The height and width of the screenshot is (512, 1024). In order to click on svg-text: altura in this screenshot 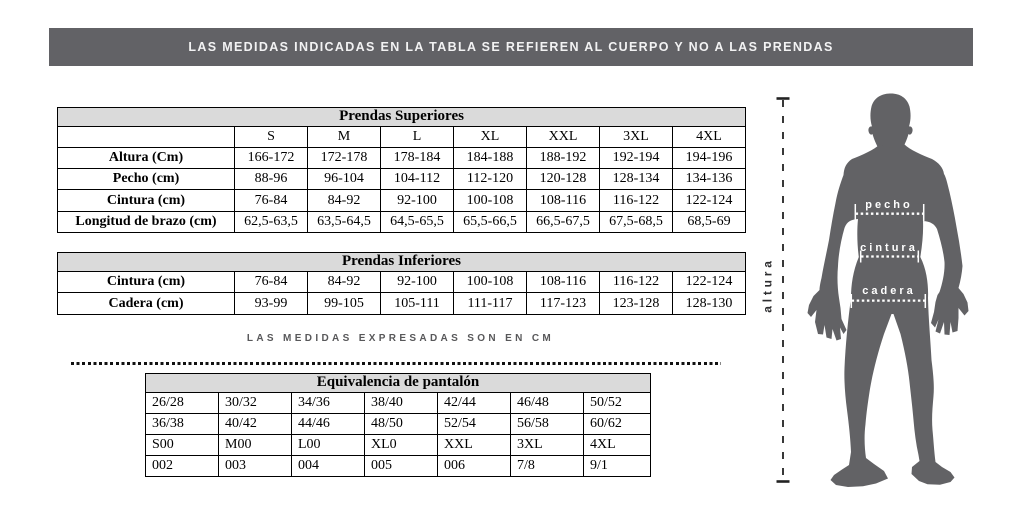, I will do `click(768, 284)`.